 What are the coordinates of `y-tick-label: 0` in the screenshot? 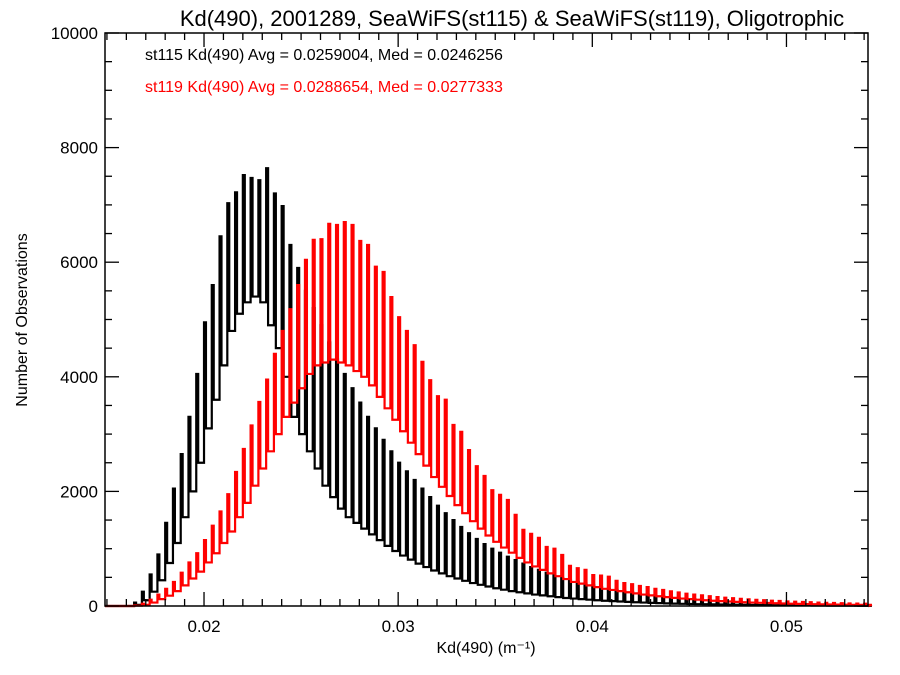 It's located at (93, 606).